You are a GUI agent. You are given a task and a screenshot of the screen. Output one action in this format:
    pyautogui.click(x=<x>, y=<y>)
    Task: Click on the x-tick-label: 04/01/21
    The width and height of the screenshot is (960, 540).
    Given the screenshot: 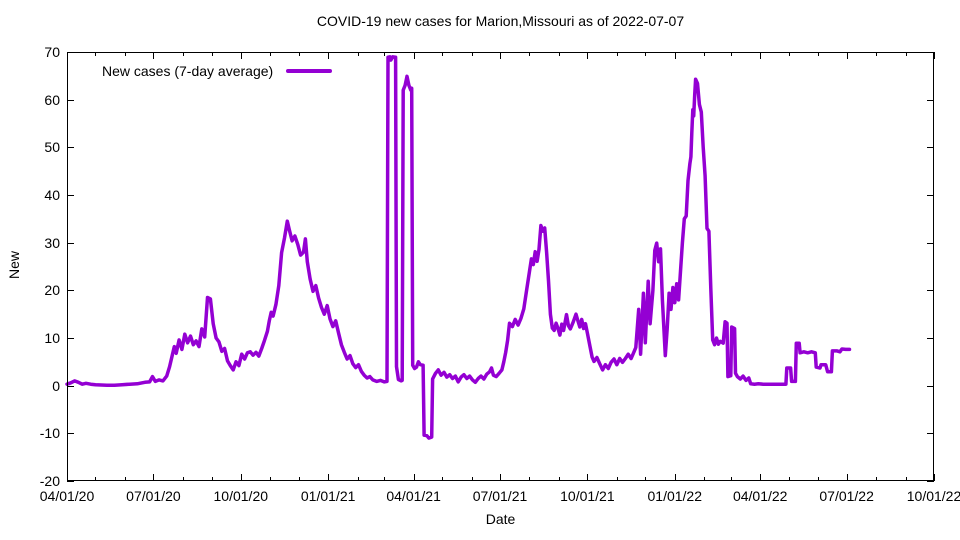 What is the action you would take?
    pyautogui.click(x=413, y=496)
    